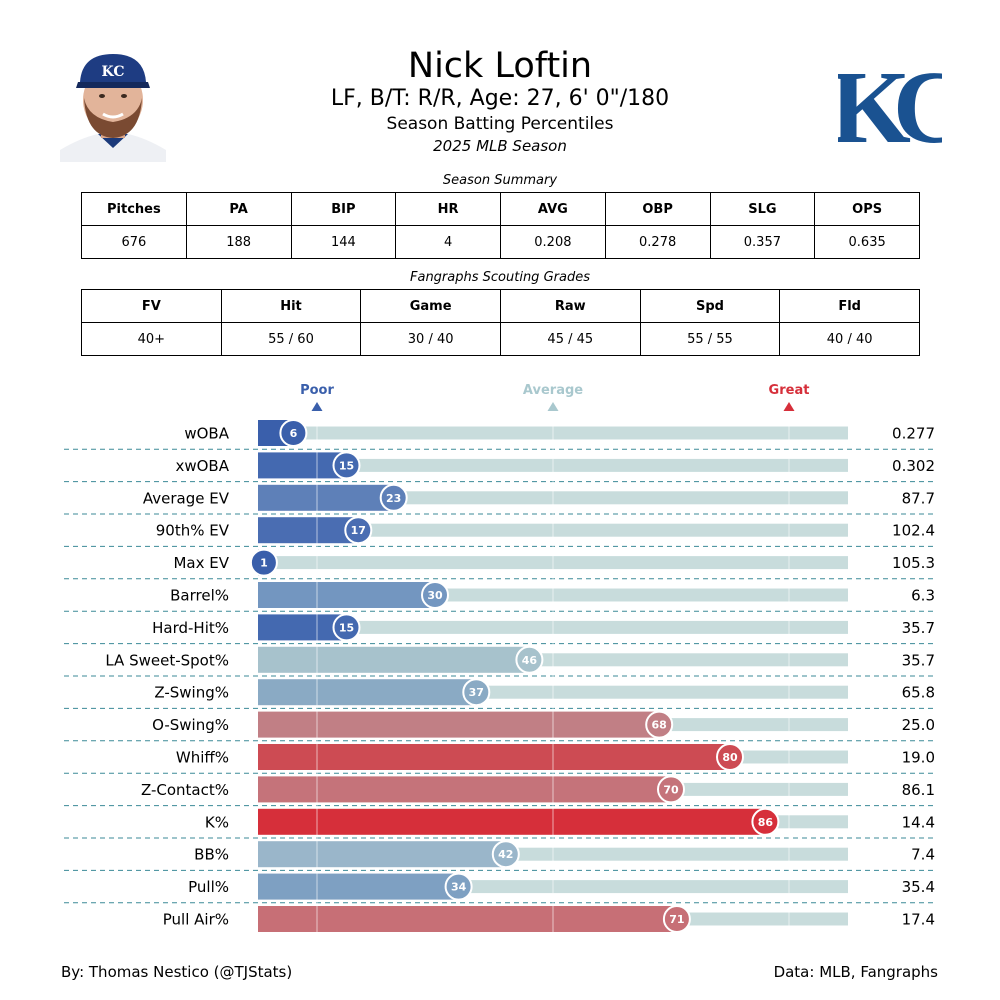 The image size is (1000, 1000). What do you see at coordinates (867, 242) in the screenshot?
I see `summary-value-ops: 0.635` at bounding box center [867, 242].